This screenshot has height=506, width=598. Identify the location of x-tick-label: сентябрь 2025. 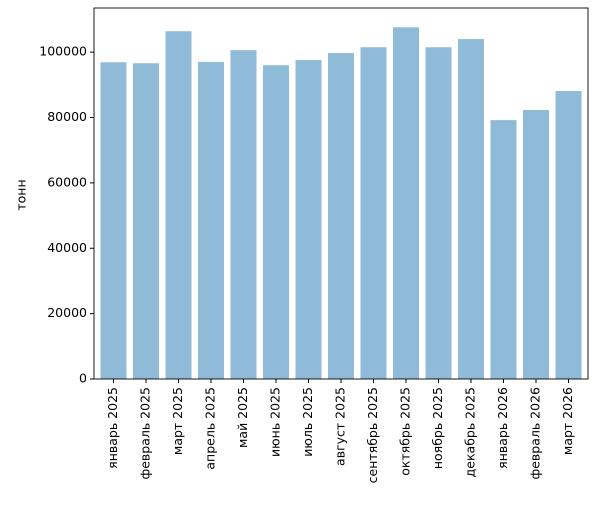
(372, 435).